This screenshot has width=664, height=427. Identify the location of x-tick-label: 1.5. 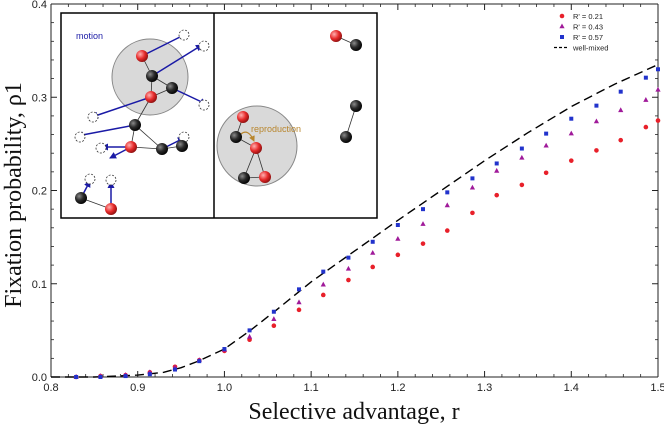
(657, 388).